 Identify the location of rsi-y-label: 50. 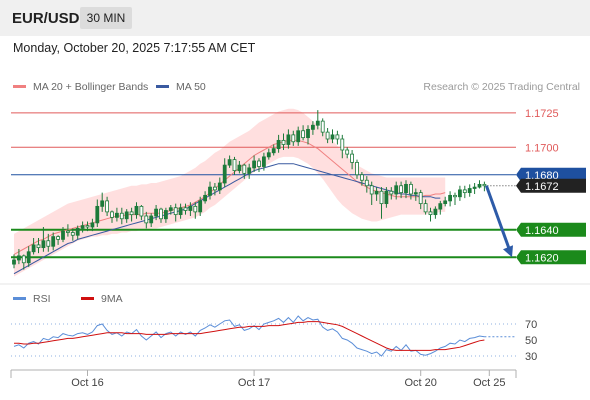
(531, 341).